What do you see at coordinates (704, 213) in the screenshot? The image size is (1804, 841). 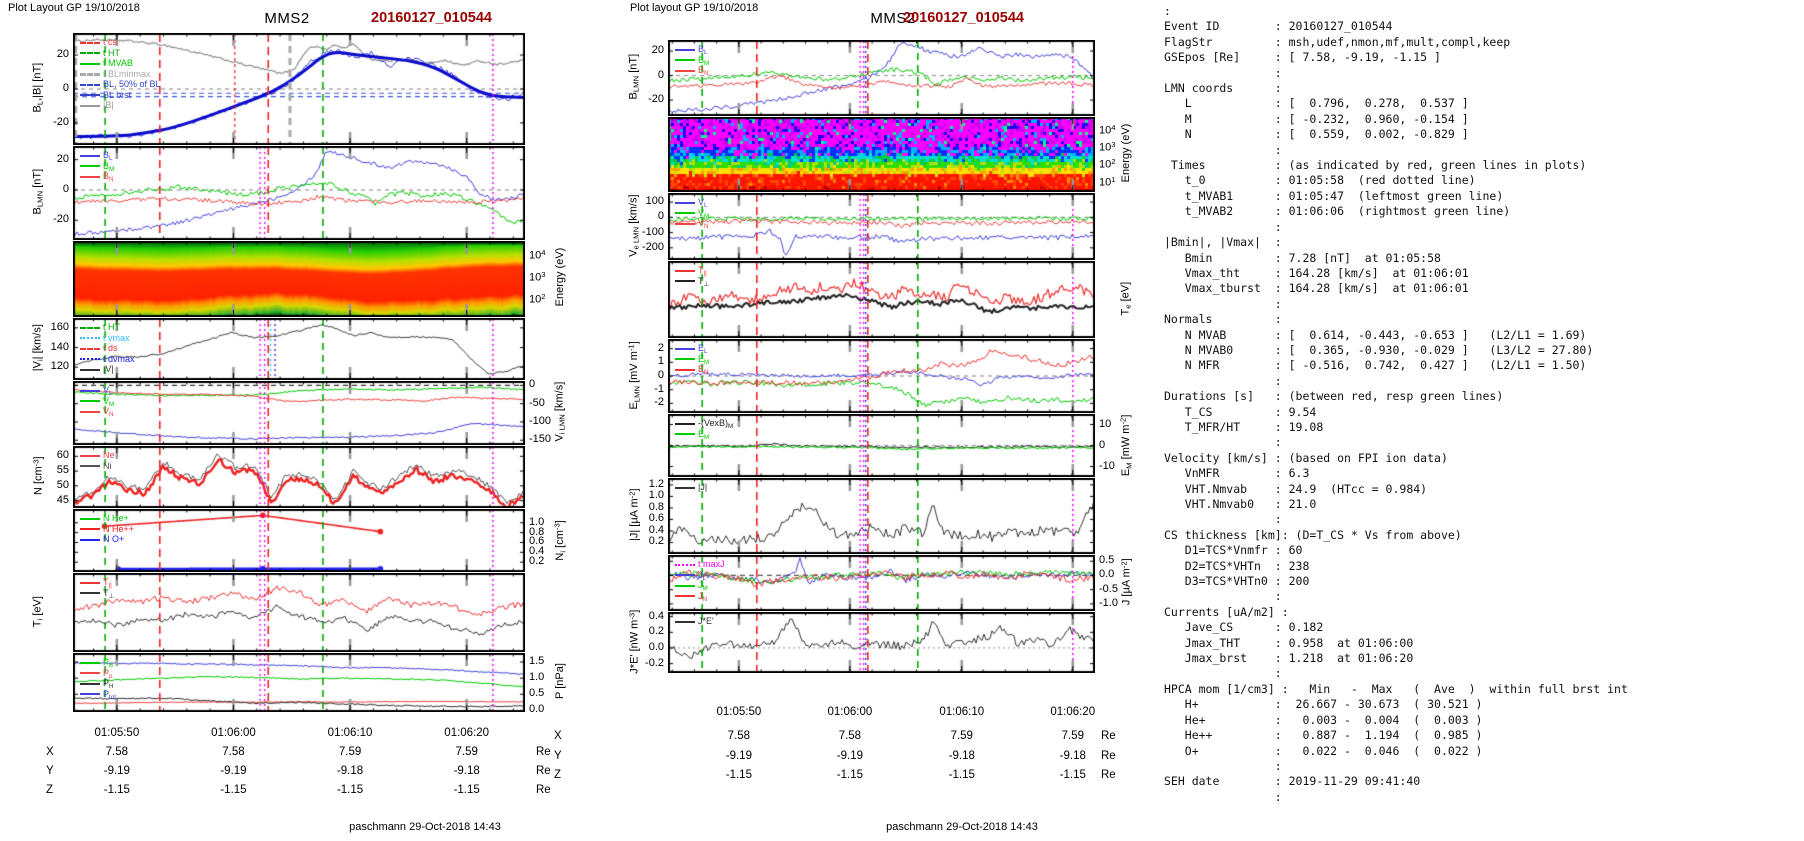 I see `legend-label-mid-m-velmn-1: VM` at bounding box center [704, 213].